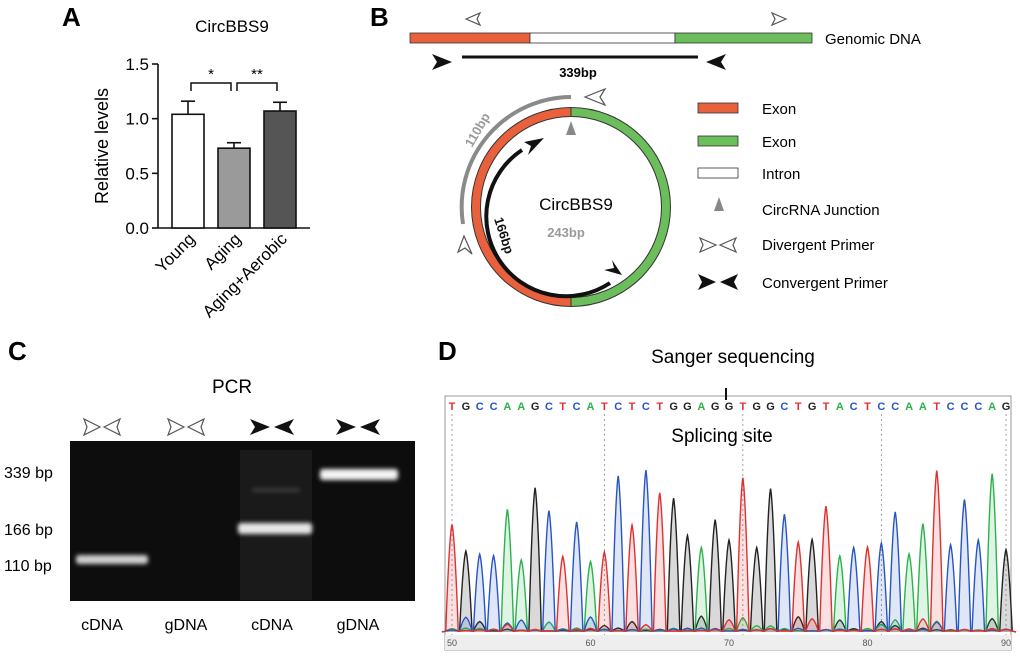 The image size is (1020, 660). What do you see at coordinates (576, 204) in the screenshot?
I see `circrna-name: CircBBS9` at bounding box center [576, 204].